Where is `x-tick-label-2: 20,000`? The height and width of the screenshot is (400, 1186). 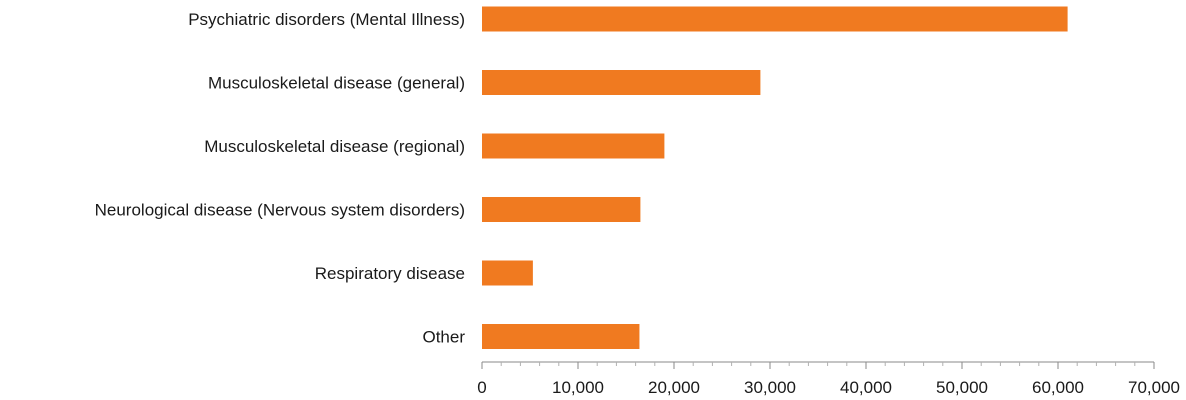
x-tick-label-2: 20,000 is located at coordinates (674, 387).